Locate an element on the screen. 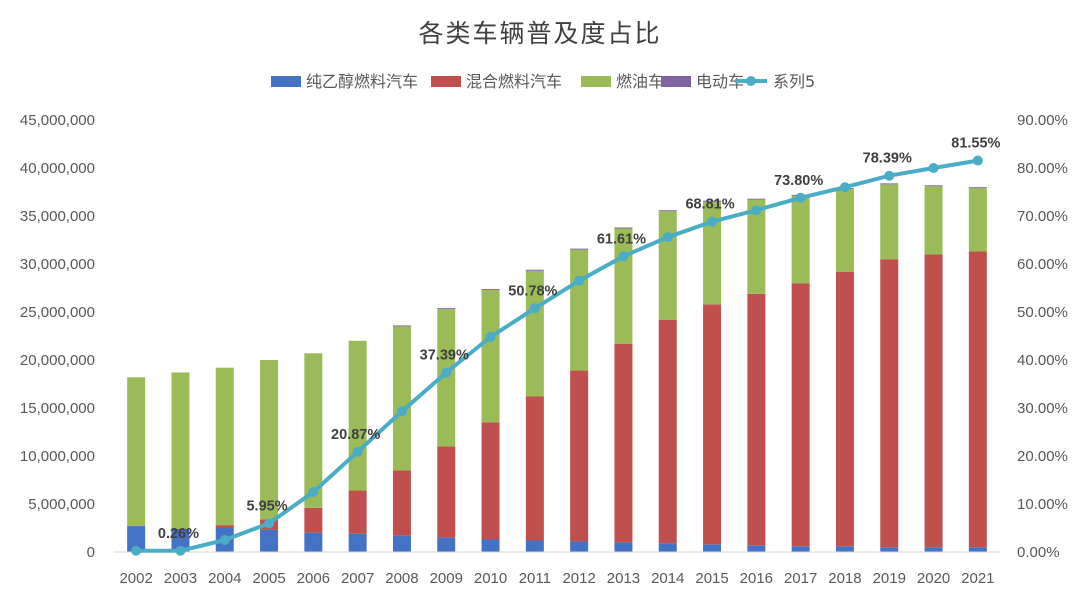  y-left-tick-label: 35,000,000 is located at coordinates (57, 216).